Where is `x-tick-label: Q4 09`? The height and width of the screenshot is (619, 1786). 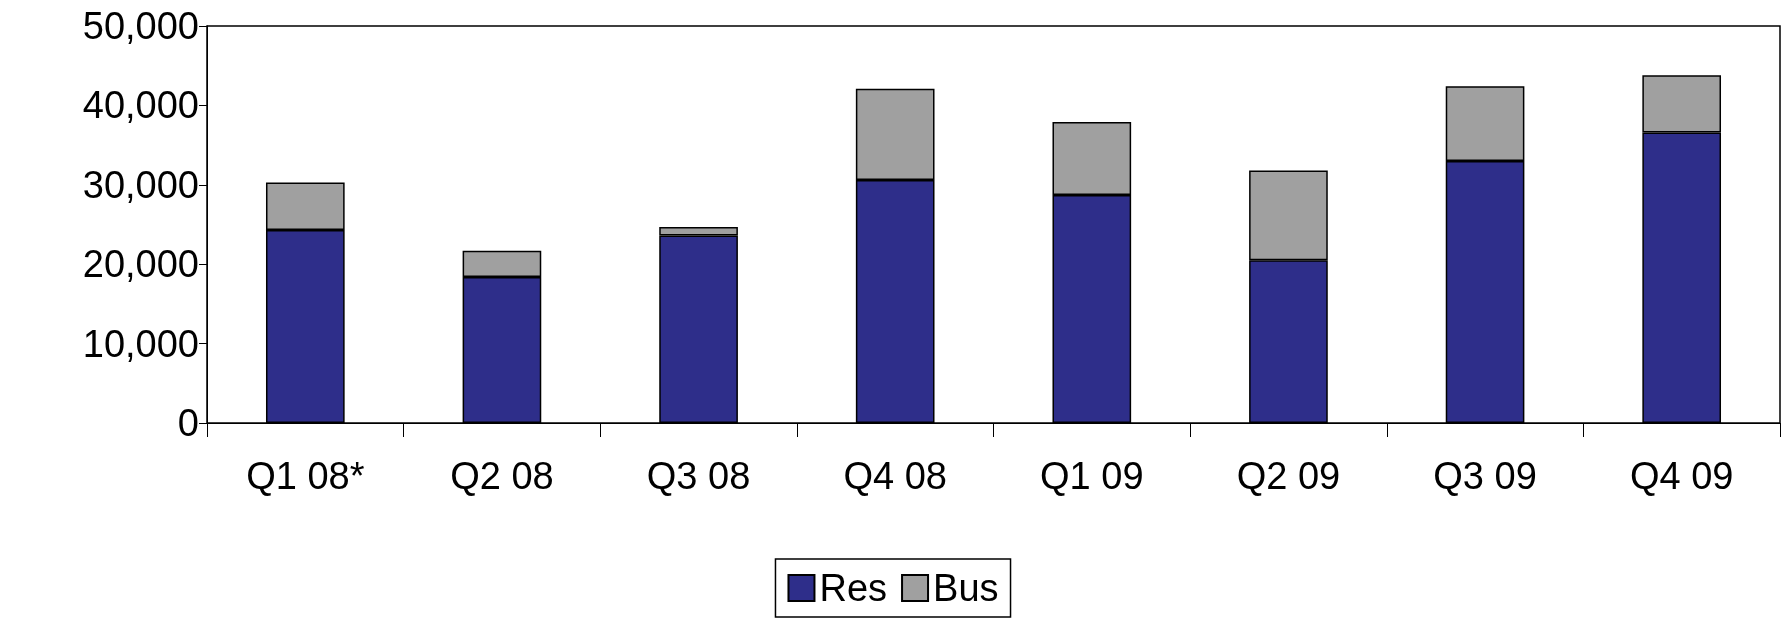 x-tick-label: Q4 09 is located at coordinates (1681, 476).